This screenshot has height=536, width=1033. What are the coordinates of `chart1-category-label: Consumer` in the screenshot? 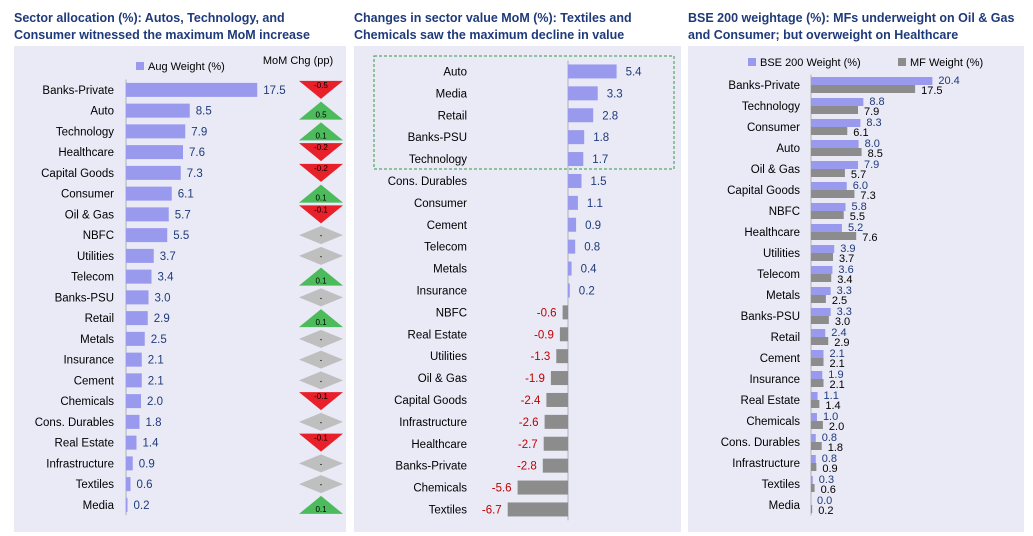 It's located at (87, 195).